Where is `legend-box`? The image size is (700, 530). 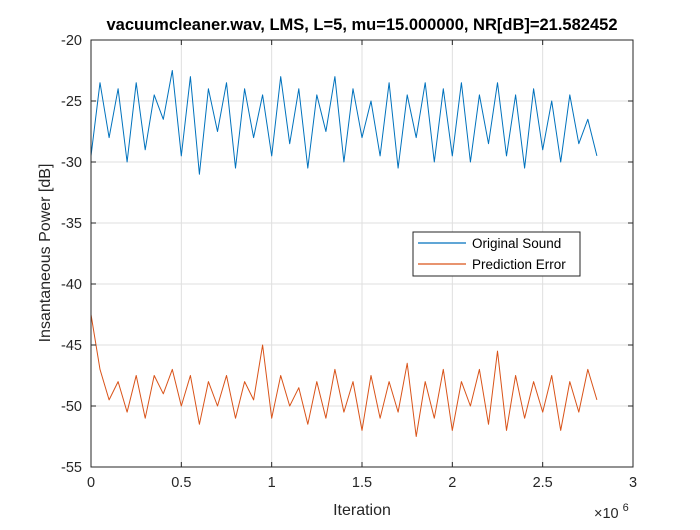
legend-box is located at coordinates (496, 254).